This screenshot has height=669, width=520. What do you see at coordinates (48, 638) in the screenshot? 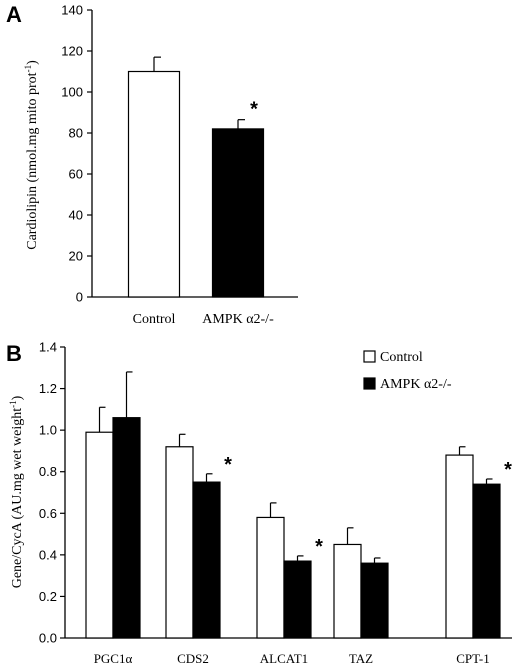
I see `panel-b-y-tick-label: 0.0` at bounding box center [48, 638].